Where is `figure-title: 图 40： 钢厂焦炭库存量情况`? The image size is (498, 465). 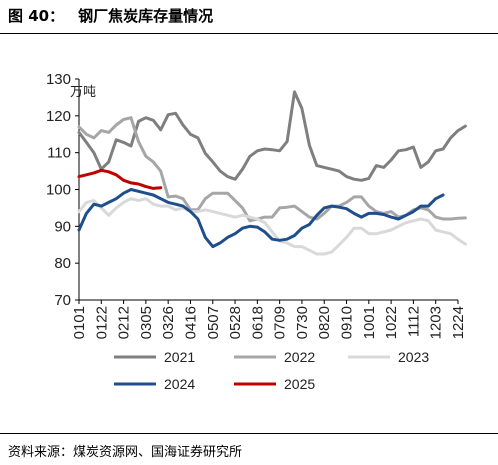 figure-title: 图 40： 钢厂焦炭库存量情况 is located at coordinates (110, 15).